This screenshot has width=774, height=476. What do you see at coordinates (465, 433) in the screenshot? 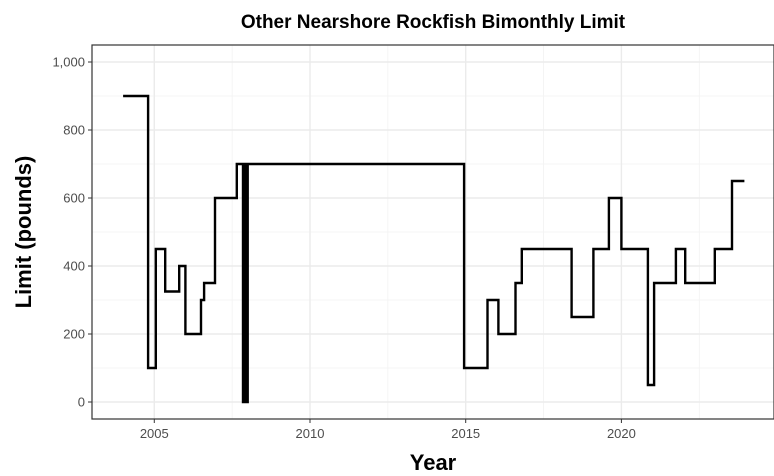
I see `x-tick-label: 2015` at bounding box center [465, 433].